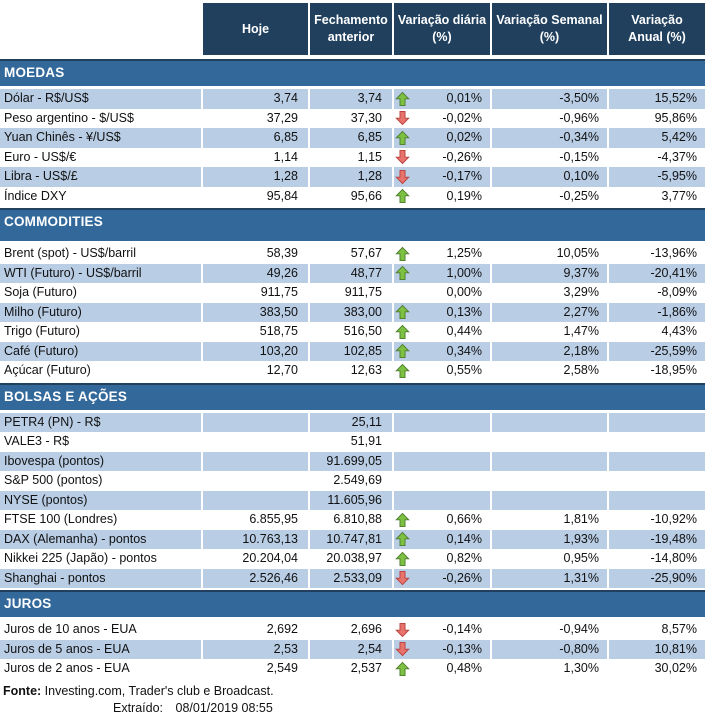  Describe the element at coordinates (462, 156) in the screenshot. I see `variacao-diaria-value: -0,26%` at that location.